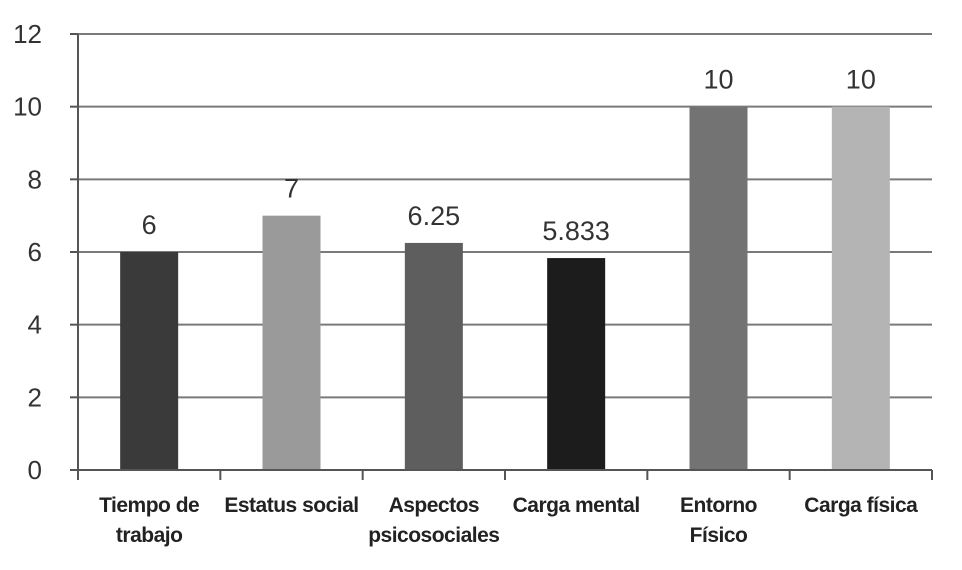  What do you see at coordinates (718, 505) in the screenshot?
I see `category-label: Entorno` at bounding box center [718, 505].